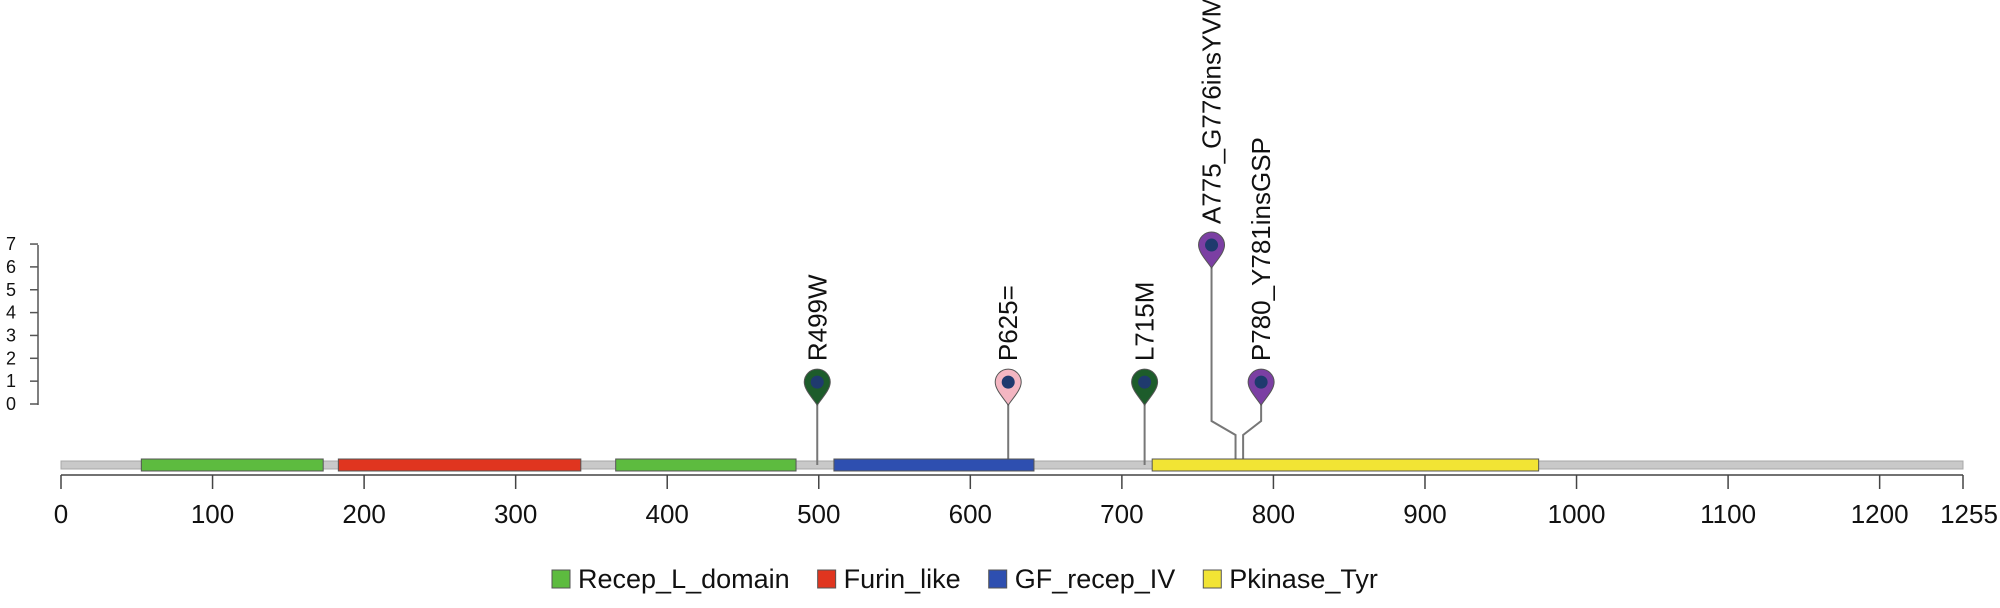 This screenshot has height=608, width=2000. Describe the element at coordinates (1728, 514) in the screenshot. I see `x-tick-label: 1100` at that location.